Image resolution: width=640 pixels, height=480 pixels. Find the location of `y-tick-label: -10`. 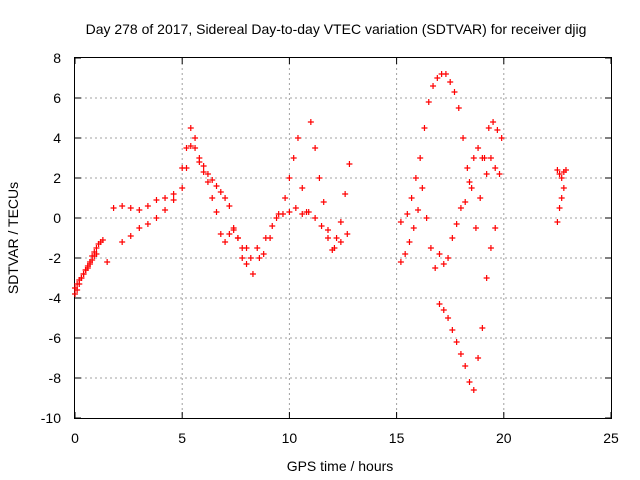

y-tick-label: -10 is located at coordinates (51, 418).